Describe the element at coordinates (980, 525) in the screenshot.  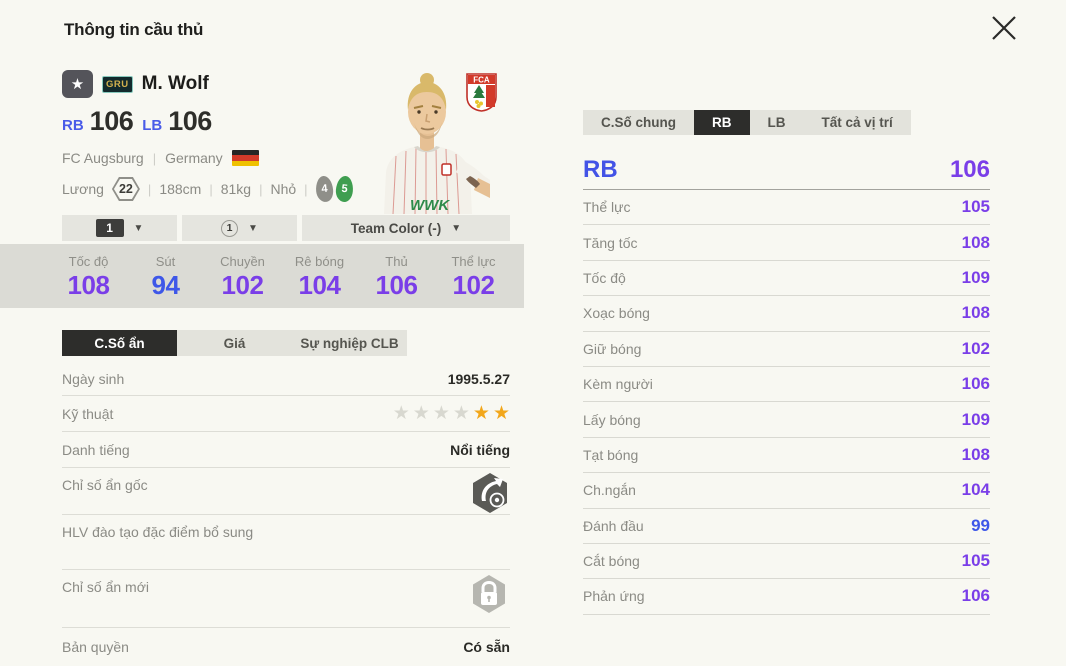
I see `stat-value: 99` at that location.